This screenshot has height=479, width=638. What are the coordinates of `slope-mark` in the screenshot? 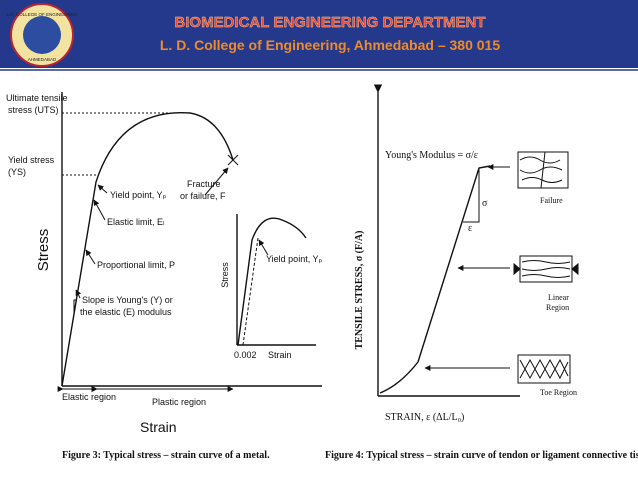 It's located at (75, 307).